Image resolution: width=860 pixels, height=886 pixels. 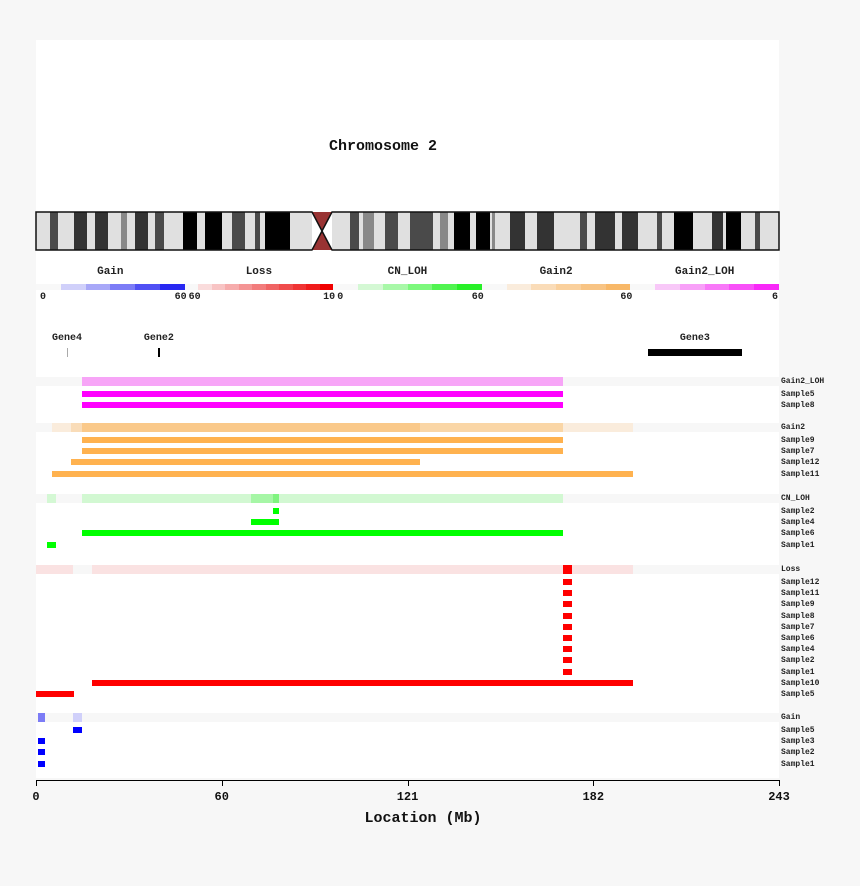 What do you see at coordinates (67, 338) in the screenshot?
I see `gene-label: Gene4` at bounding box center [67, 338].